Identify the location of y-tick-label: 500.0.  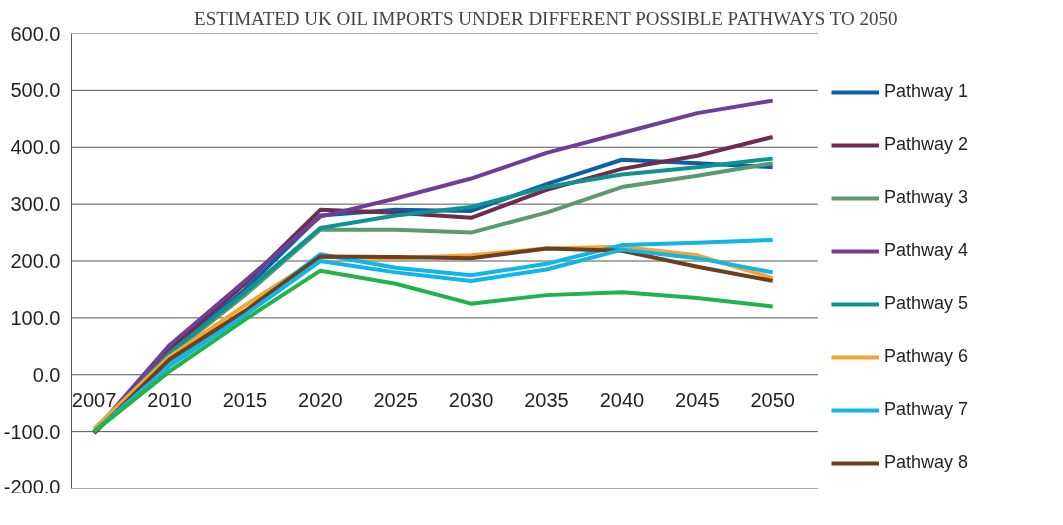
(35, 90).